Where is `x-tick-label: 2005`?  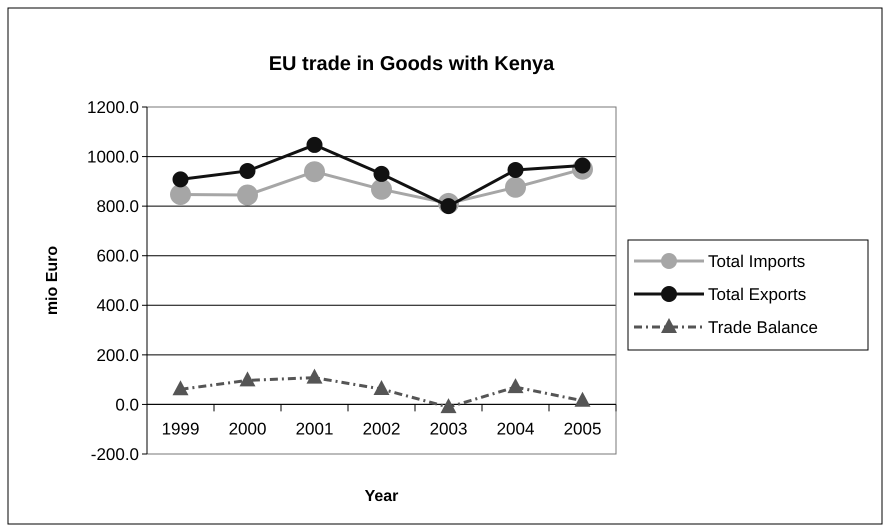
x-tick-label: 2005 is located at coordinates (583, 428).